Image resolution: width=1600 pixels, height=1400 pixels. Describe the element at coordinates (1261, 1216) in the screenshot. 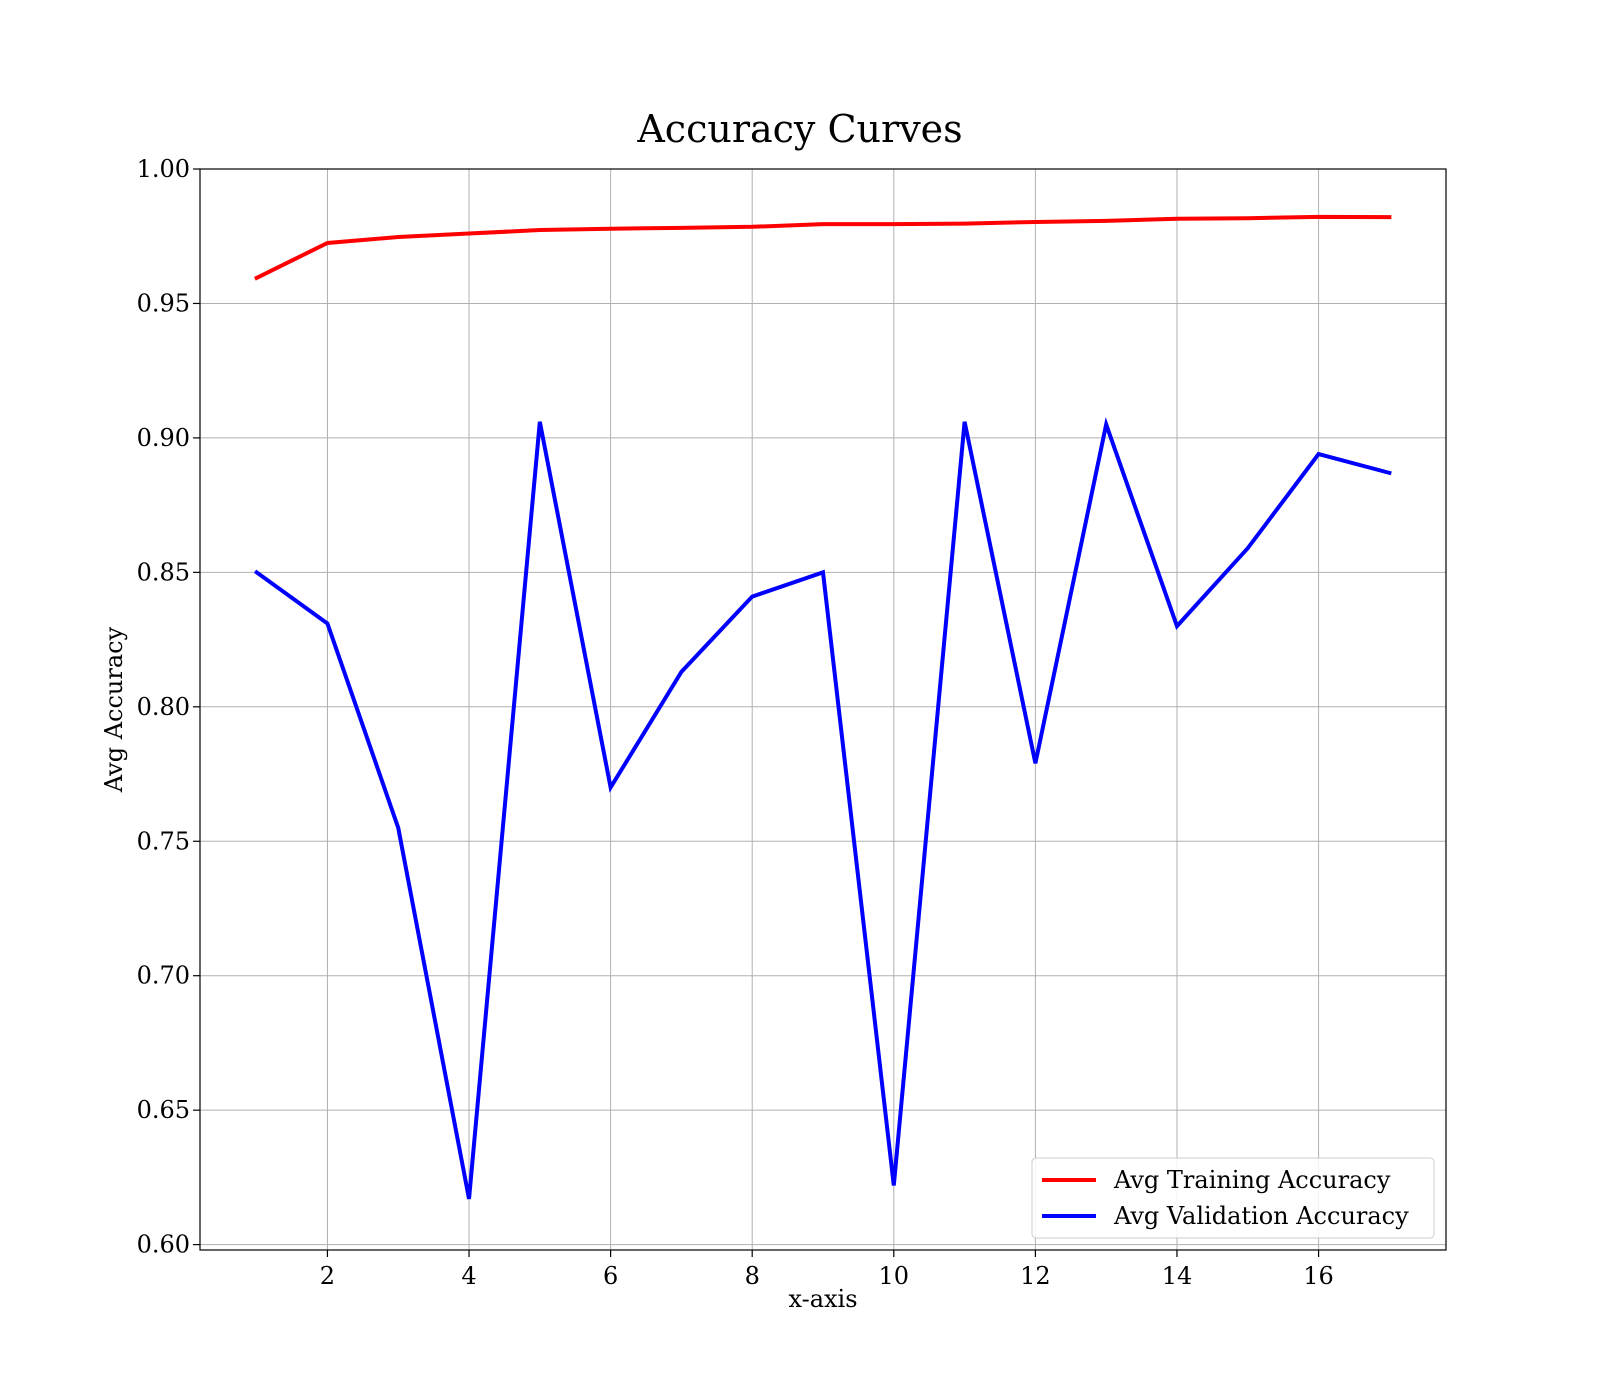

I see `legend-label: Avg Validation Accuracy` at that location.